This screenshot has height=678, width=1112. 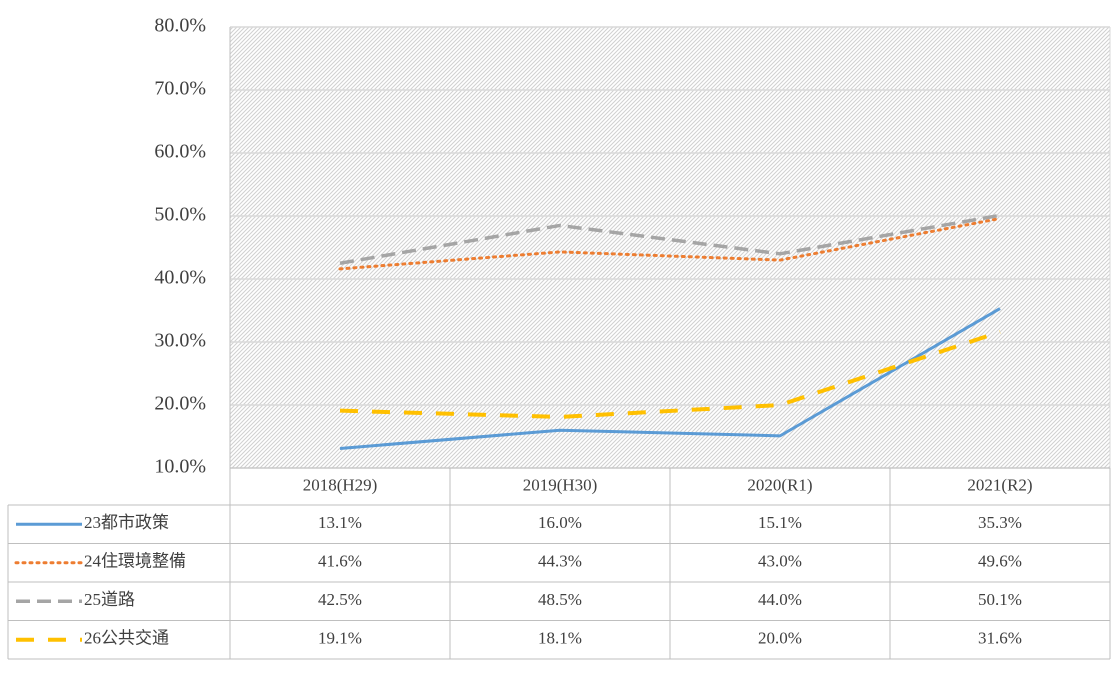 I want to click on table-value: 15.1%, so click(x=780, y=522).